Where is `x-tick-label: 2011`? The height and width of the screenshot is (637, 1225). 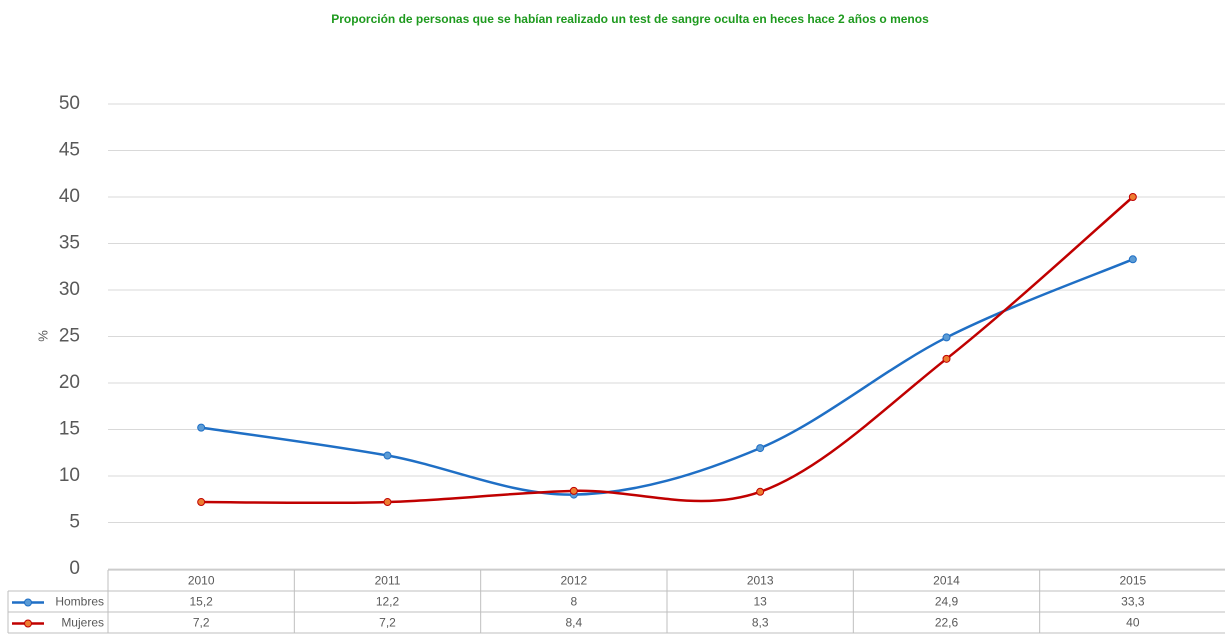 x-tick-label: 2011 is located at coordinates (388, 581).